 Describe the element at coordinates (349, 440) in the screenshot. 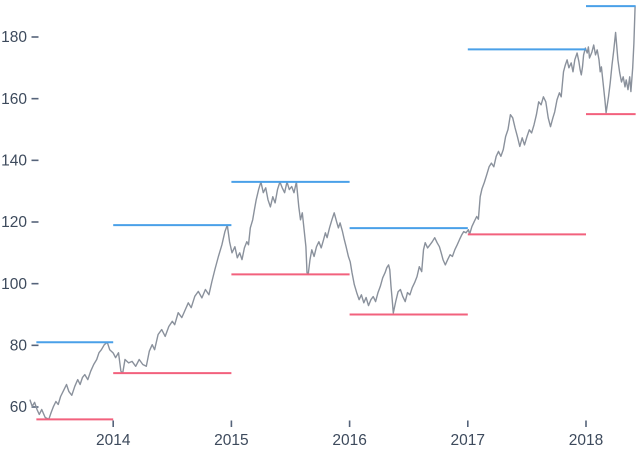

I see `x-axis-label: 2016` at that location.